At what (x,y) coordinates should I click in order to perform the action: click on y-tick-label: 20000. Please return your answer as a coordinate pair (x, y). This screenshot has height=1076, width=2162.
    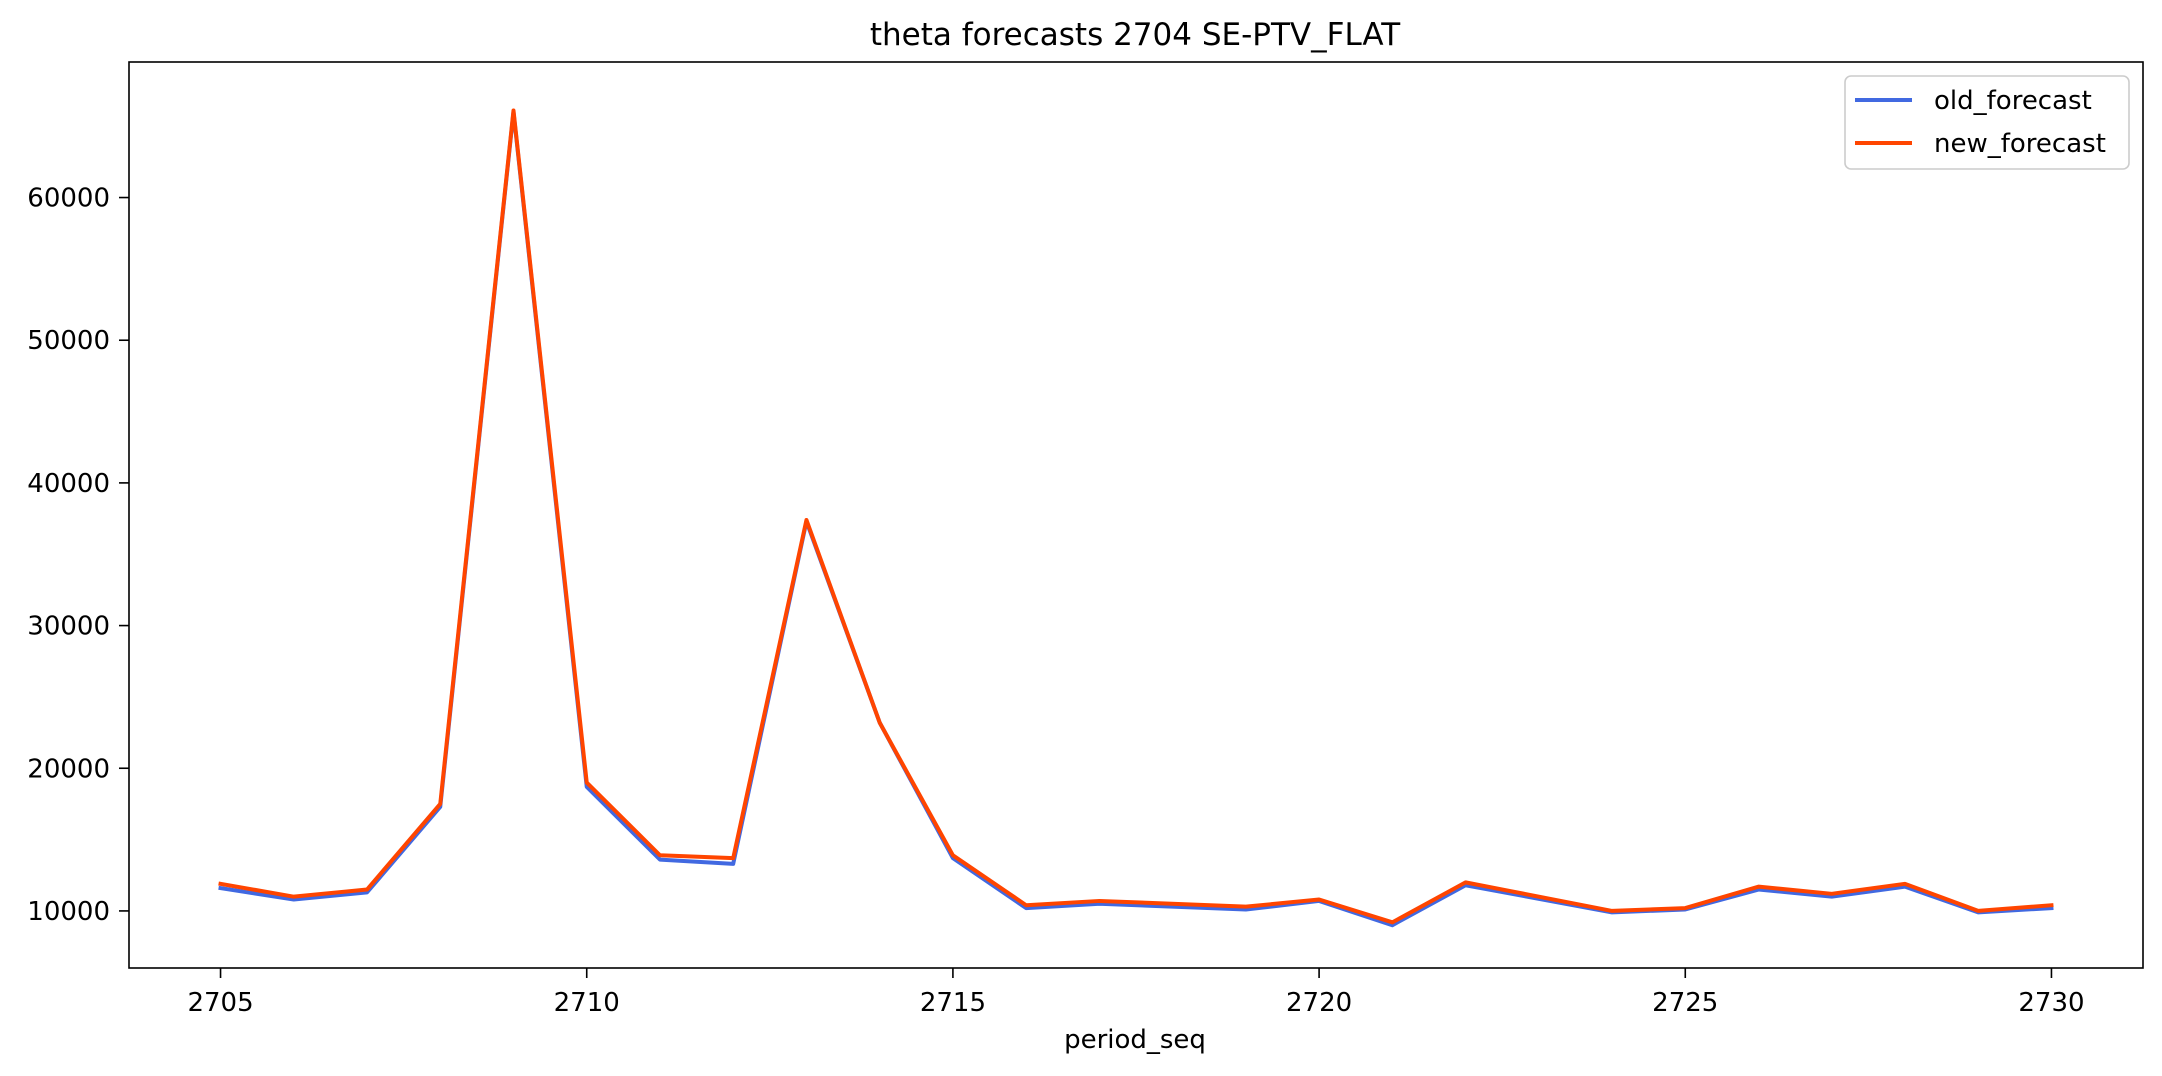
    Looking at the image, I should click on (68, 769).